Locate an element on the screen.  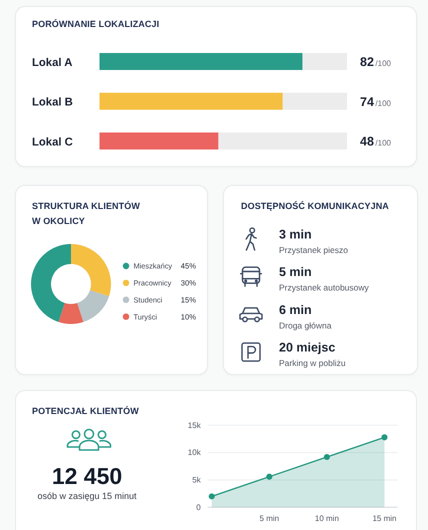
text: Przystanek pieszo is located at coordinates (313, 250).